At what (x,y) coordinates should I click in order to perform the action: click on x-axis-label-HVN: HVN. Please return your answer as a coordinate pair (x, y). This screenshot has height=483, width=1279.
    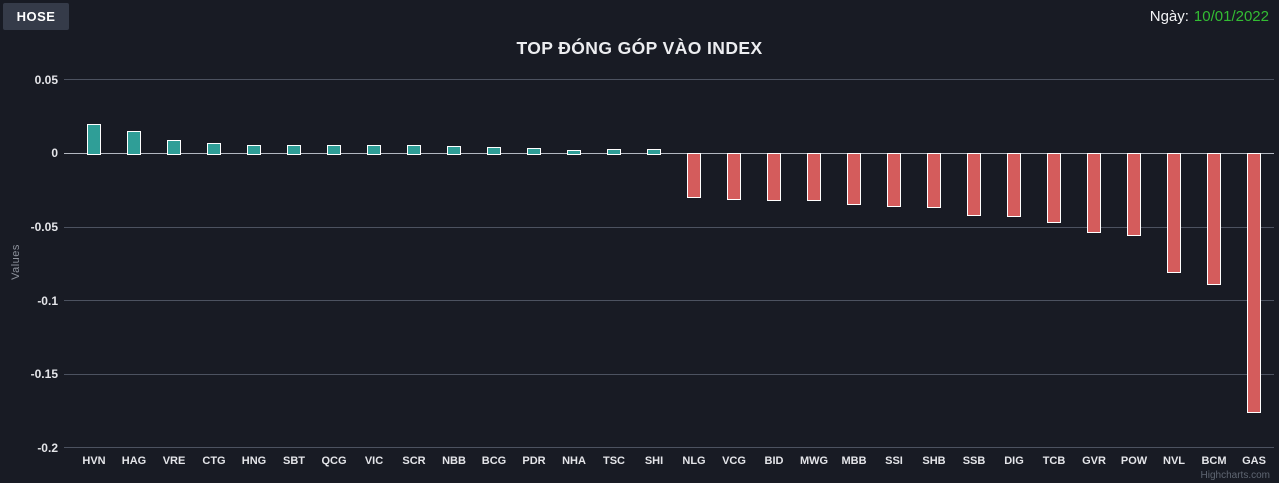
    Looking at the image, I should click on (94, 461).